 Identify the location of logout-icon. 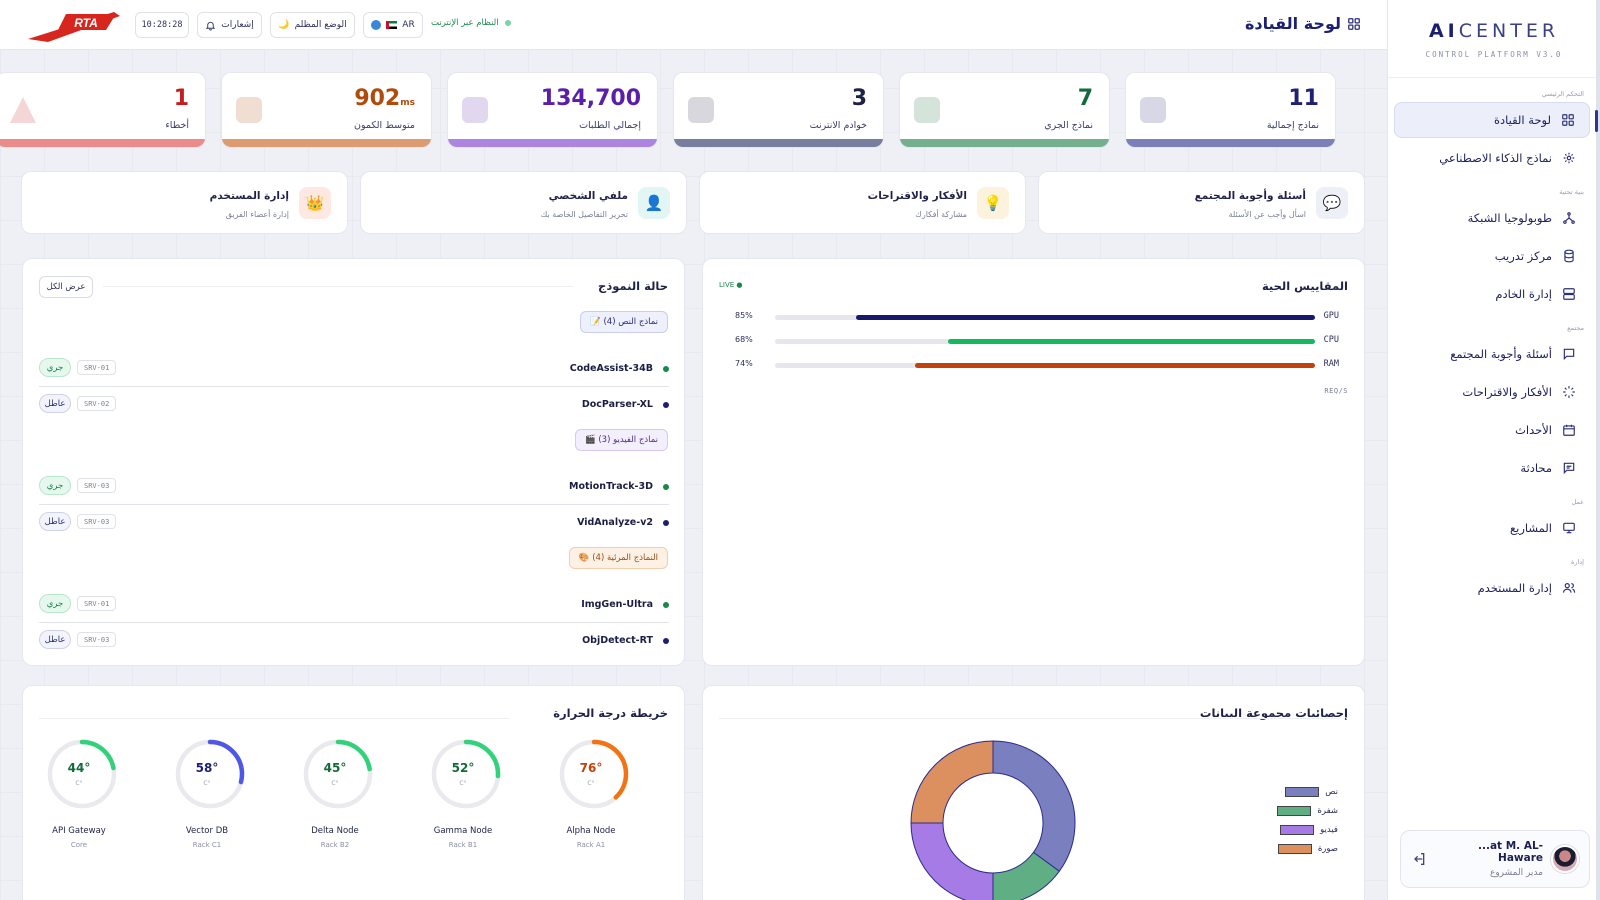
(1419, 859).